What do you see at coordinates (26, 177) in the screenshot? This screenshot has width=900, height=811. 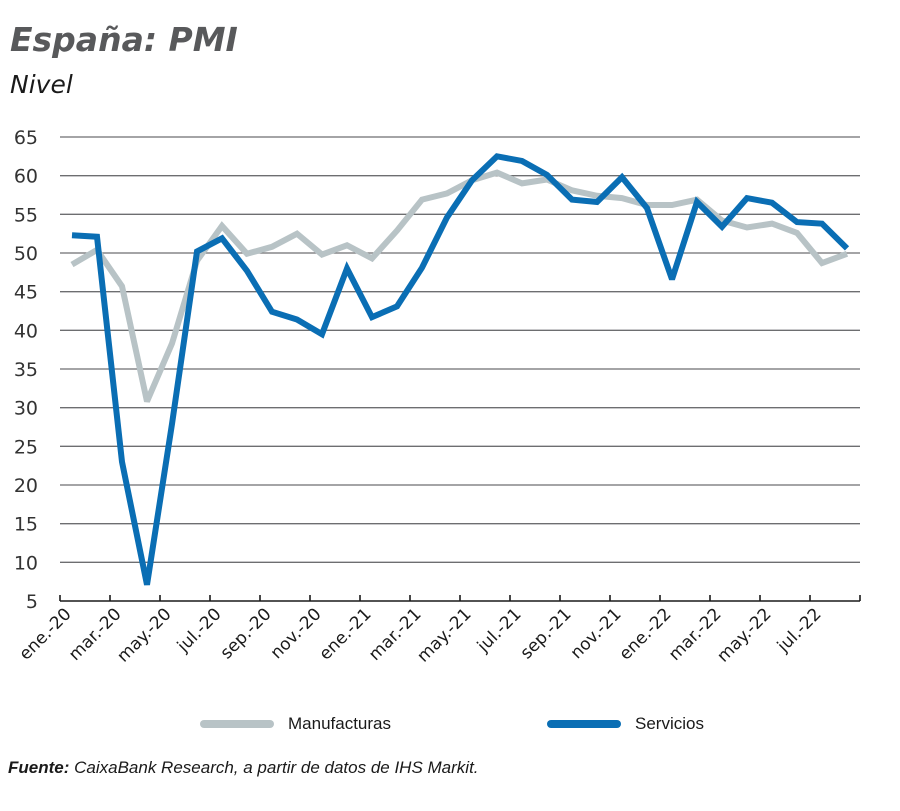 I see `y-tick-label: 60` at bounding box center [26, 177].